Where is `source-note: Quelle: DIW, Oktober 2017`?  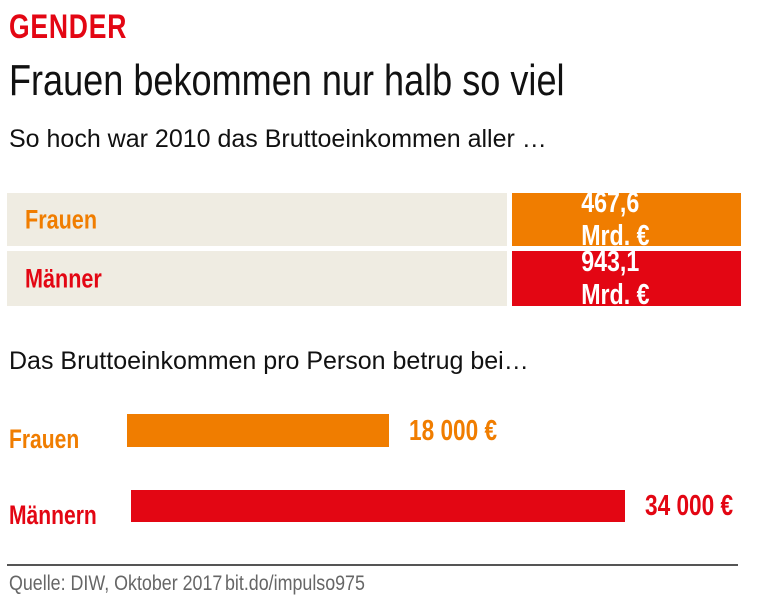 source-note: Quelle: DIW, Oktober 2017 is located at coordinates (134, 584).